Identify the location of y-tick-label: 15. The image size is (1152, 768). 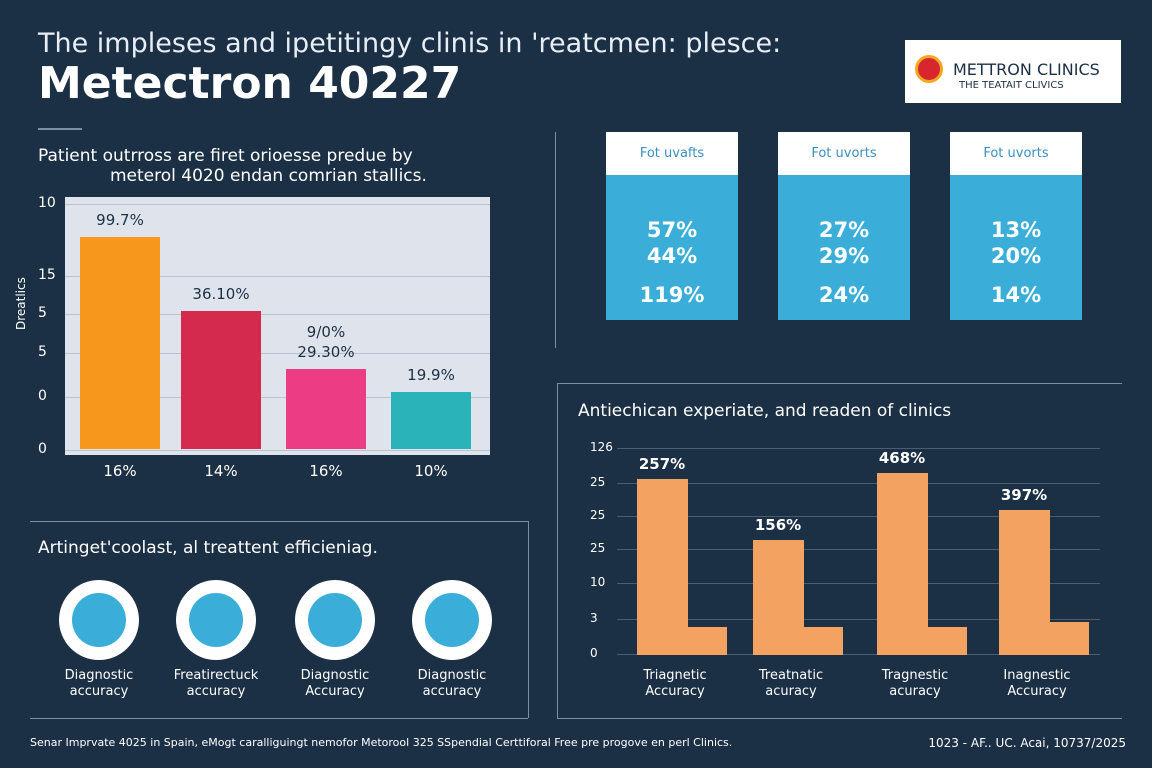
(47, 275).